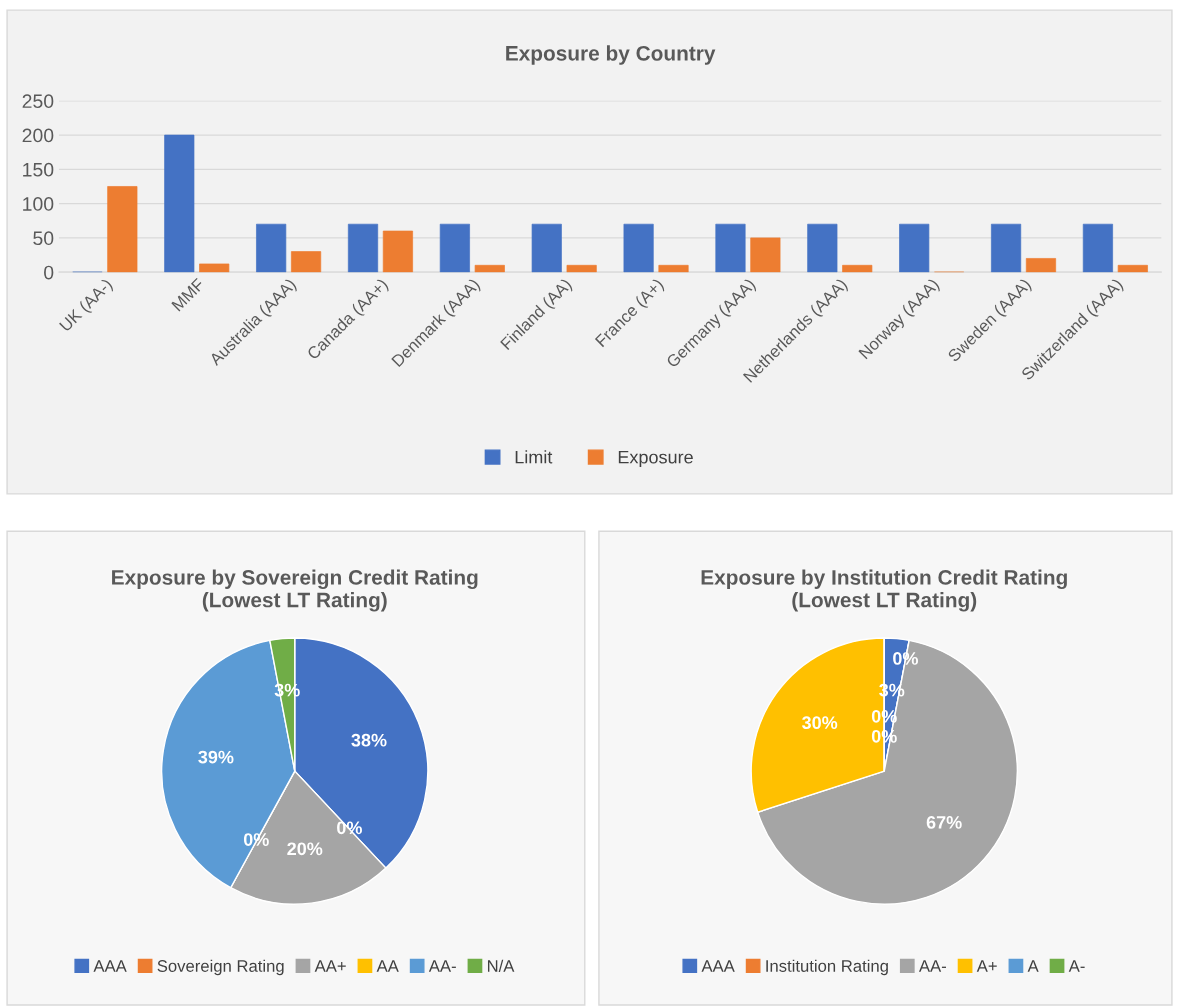 The image size is (1179, 1008). What do you see at coordinates (305, 849) in the screenshot?
I see `data-label: 20%` at bounding box center [305, 849].